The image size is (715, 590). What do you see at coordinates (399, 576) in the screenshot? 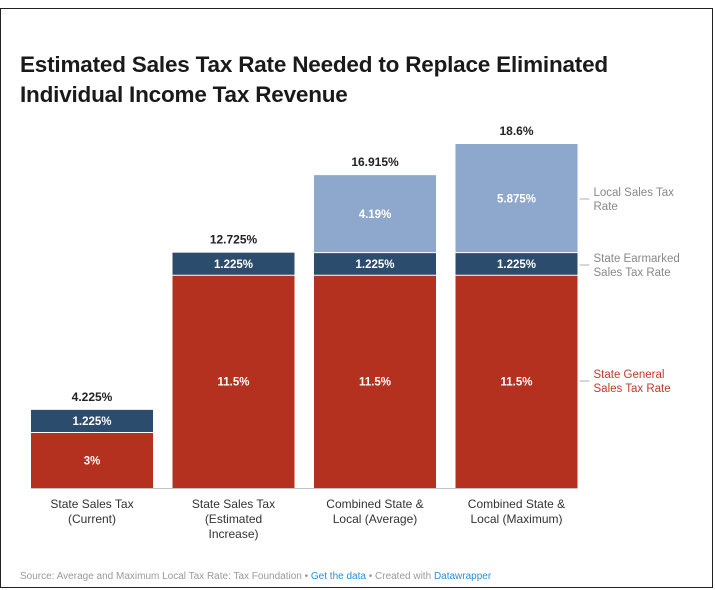
I see `footer-created-with: • Created with` at bounding box center [399, 576].